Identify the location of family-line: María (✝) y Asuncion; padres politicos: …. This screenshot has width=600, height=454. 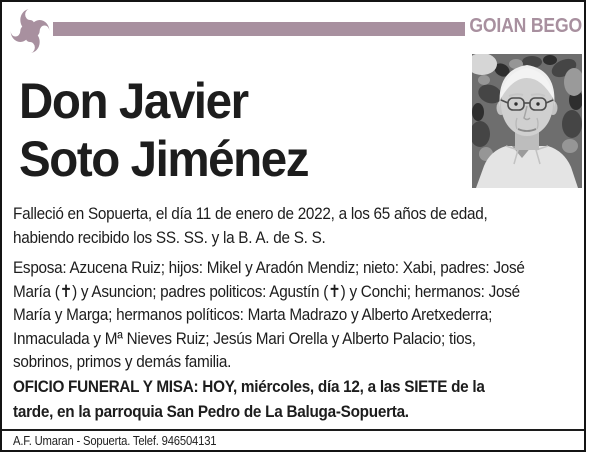
(266, 291).